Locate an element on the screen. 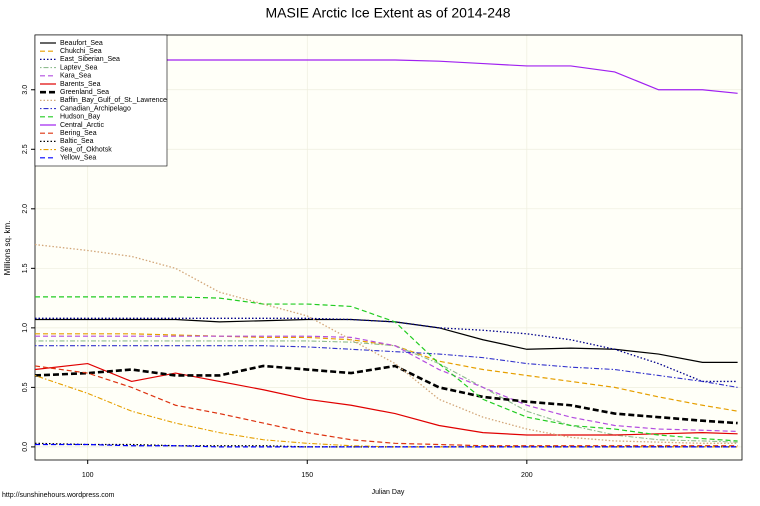 This screenshot has height=506, width=760. legend-label: Baffin_Bay_Gulf_of_St._Lawrence is located at coordinates (113, 100).